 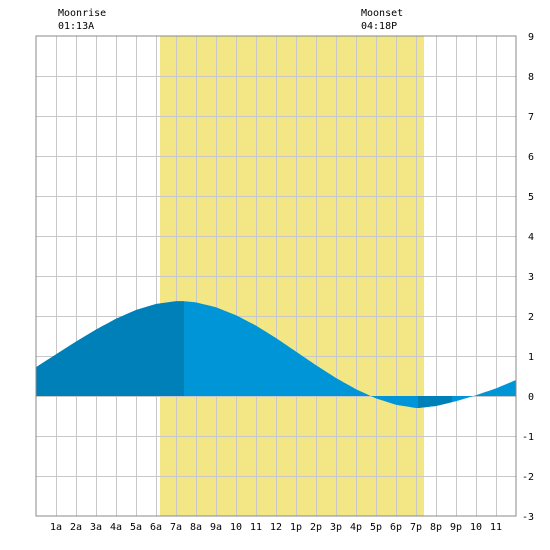 What do you see at coordinates (82, 13) in the screenshot?
I see `moonrise-label: Moonrise` at bounding box center [82, 13].